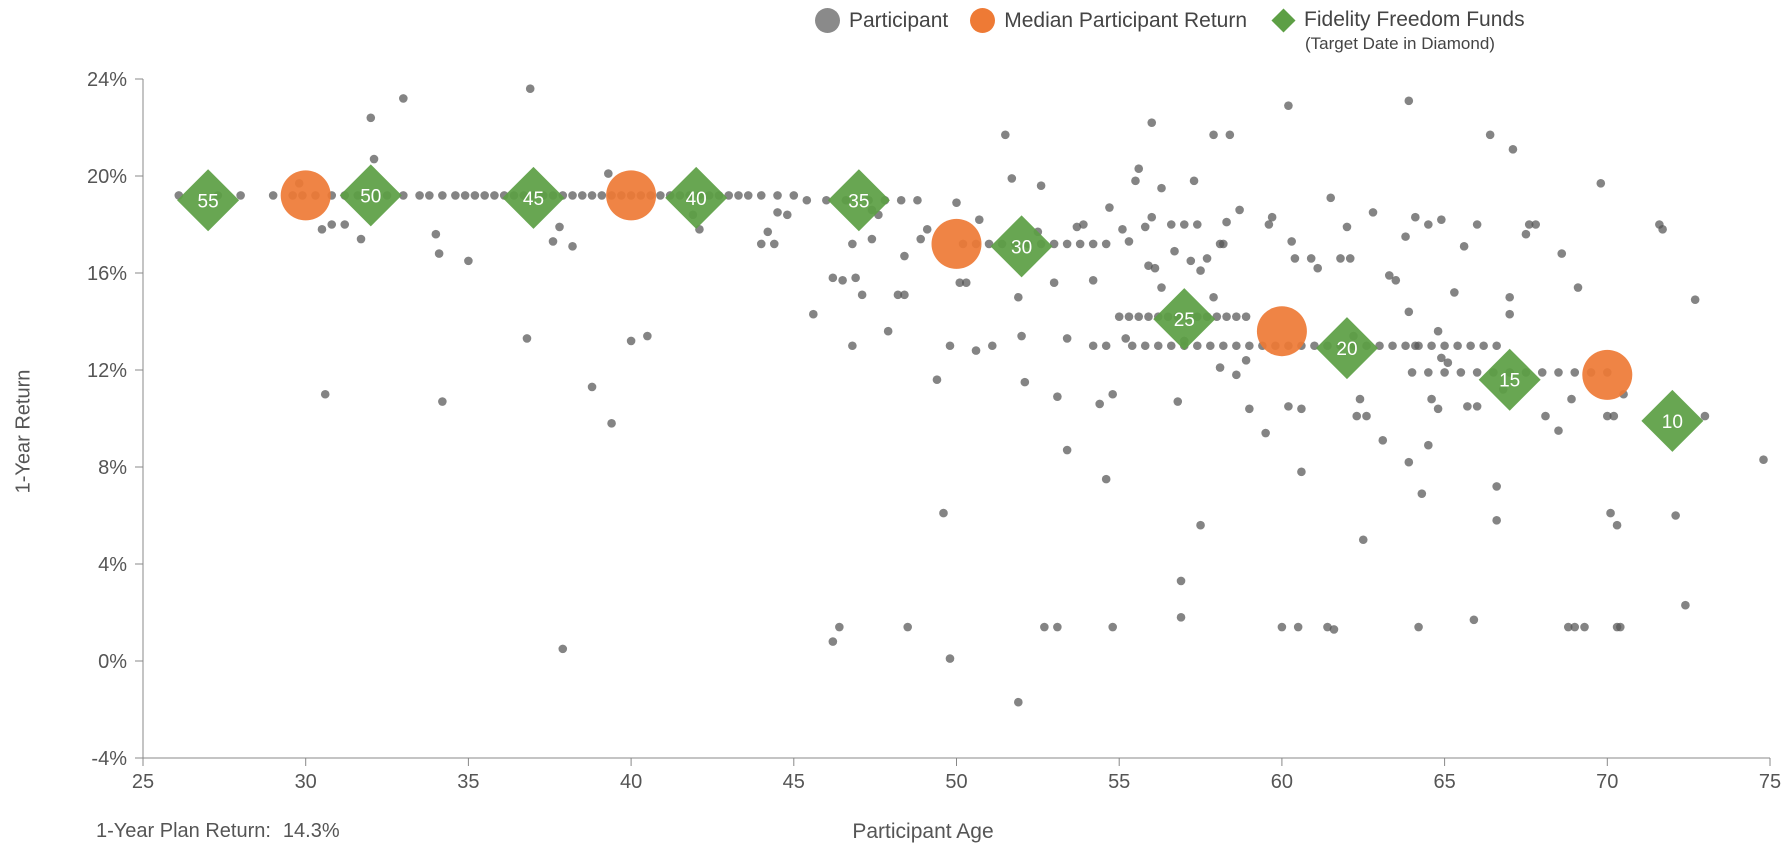 The image size is (1786, 848). I want to click on x-tick-label: 70, so click(1607, 782).